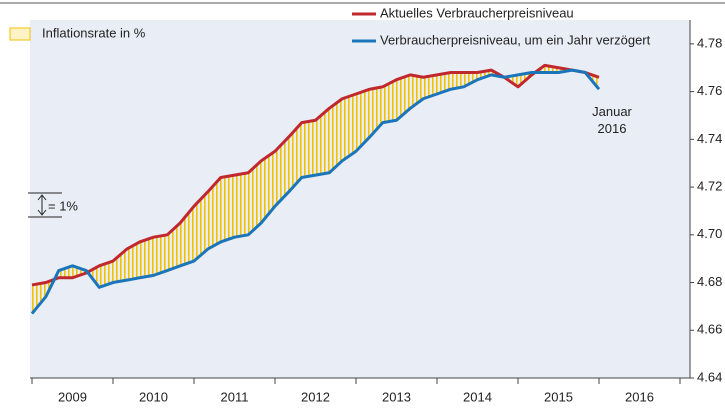  Describe the element at coordinates (72, 396) in the screenshot. I see `x-tick-label: 2009` at that location.